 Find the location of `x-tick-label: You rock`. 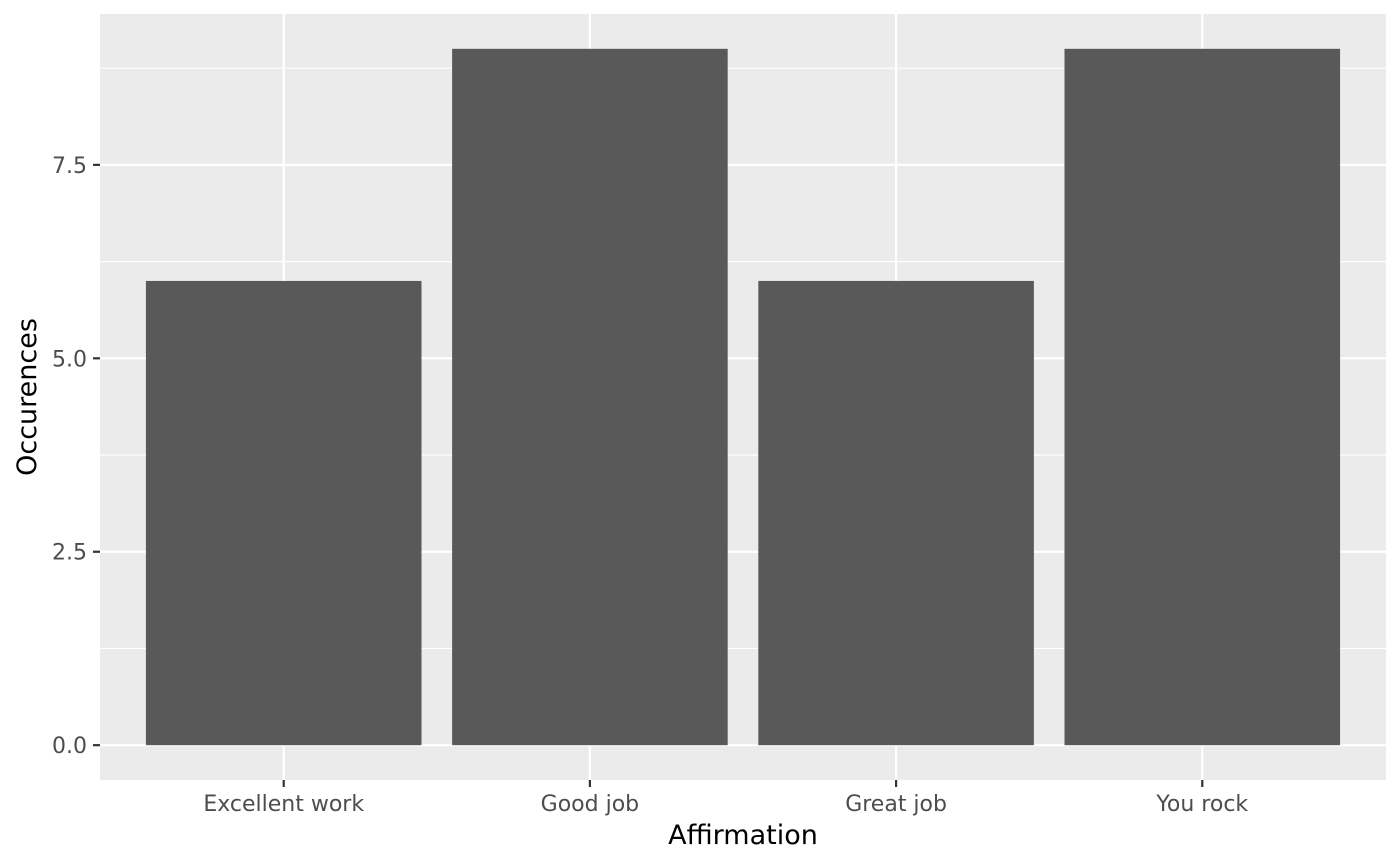

x-tick-label: You rock is located at coordinates (1201, 804).